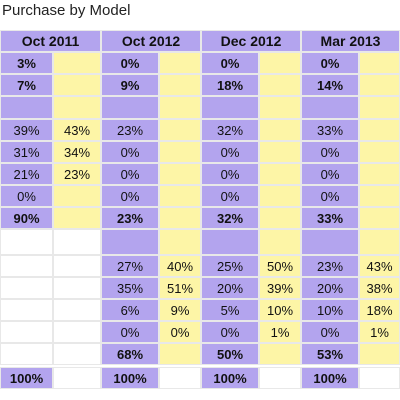  Describe the element at coordinates (230, 130) in the screenshot. I see `value-cell: 32%` at that location.